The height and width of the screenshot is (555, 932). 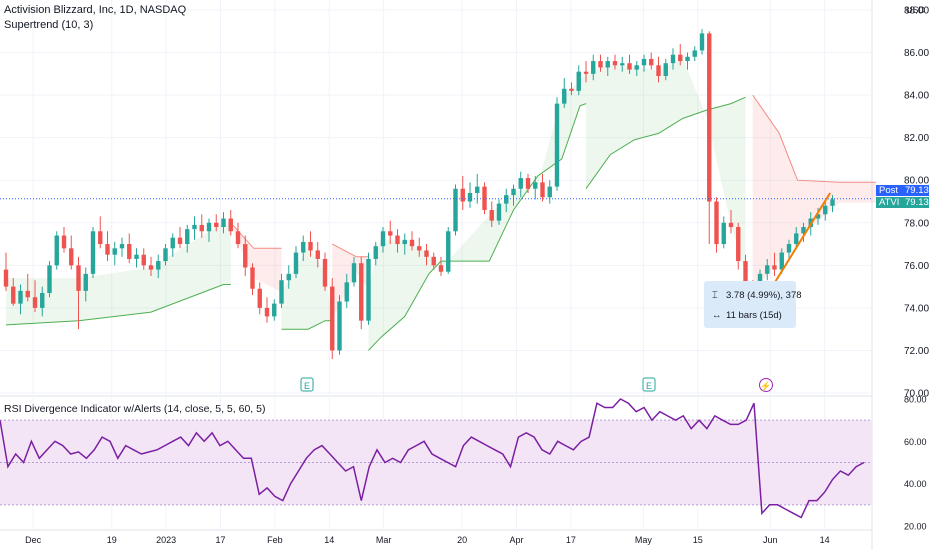 I want to click on earnings-icon-frame, so click(x=649, y=384).